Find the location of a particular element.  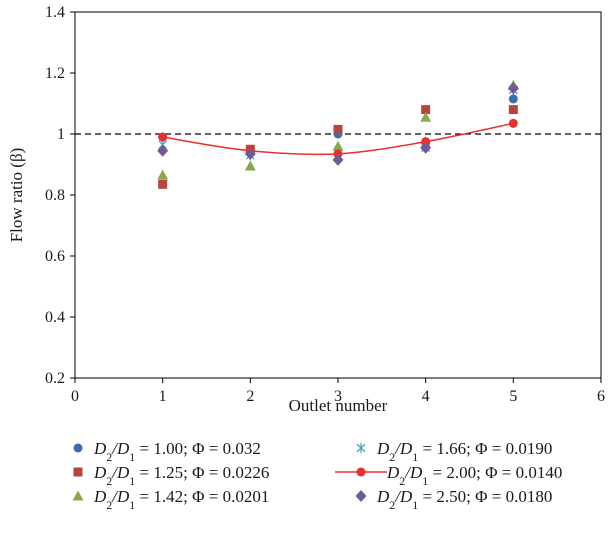

legend-item-2: D2/D1 = 1.25; Φ = 0.0226 is located at coordinates (171, 475).